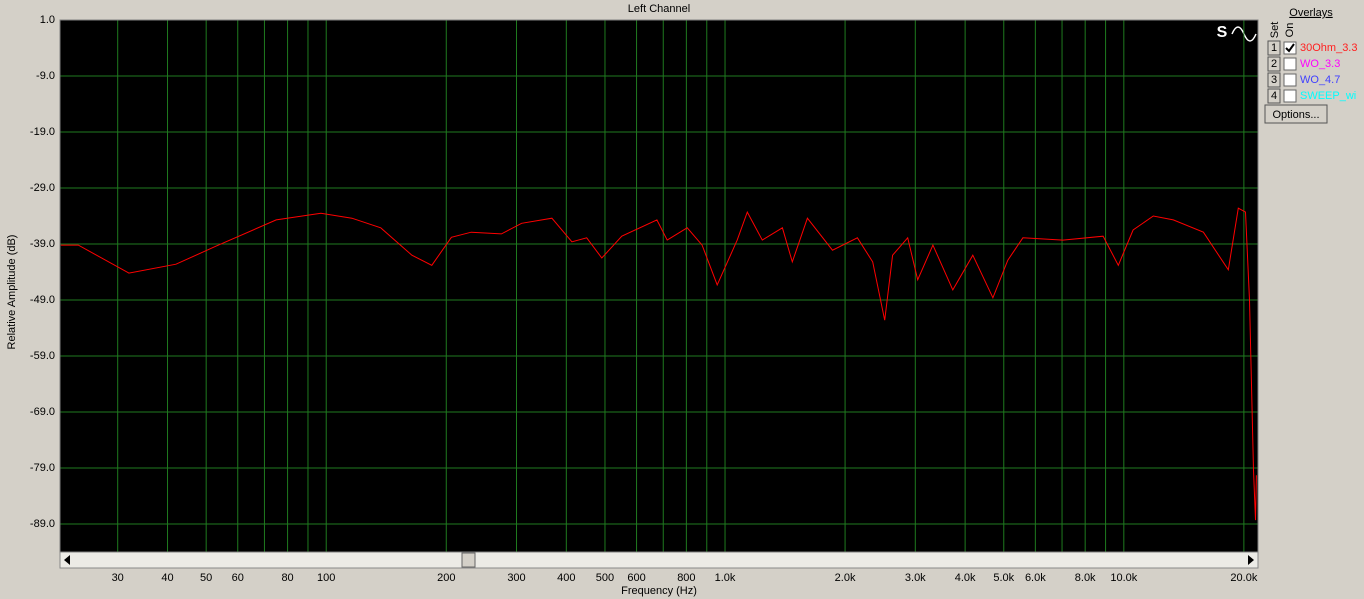 The height and width of the screenshot is (599, 1364). What do you see at coordinates (42, 524) in the screenshot?
I see `y-tick-label: -89.0` at bounding box center [42, 524].